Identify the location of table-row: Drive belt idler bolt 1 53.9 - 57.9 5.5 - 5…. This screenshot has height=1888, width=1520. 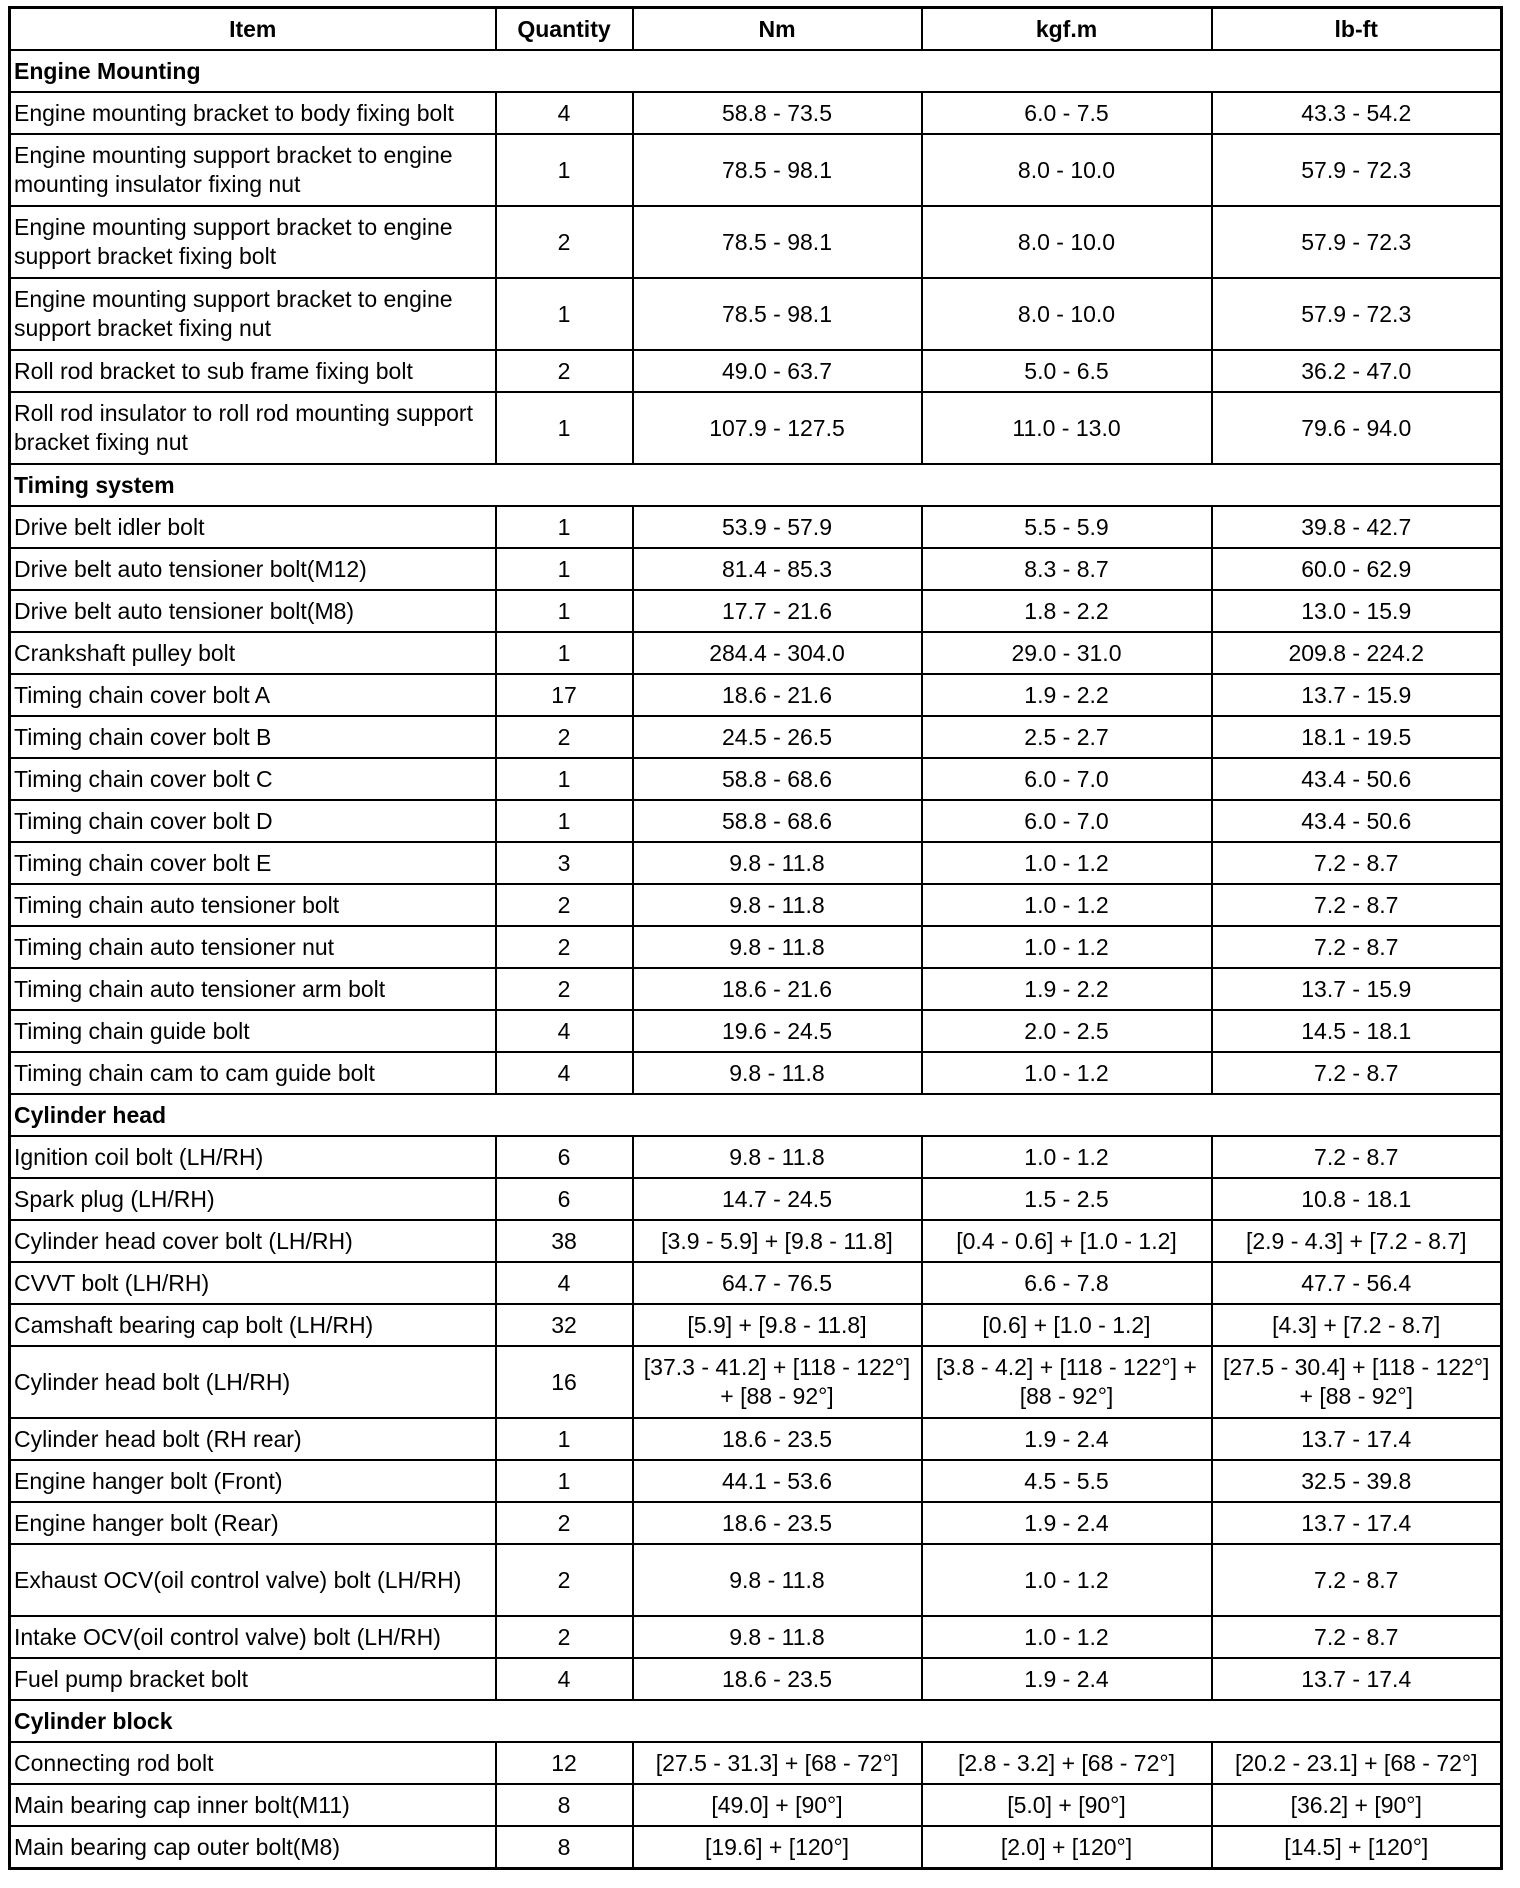
(755, 527).